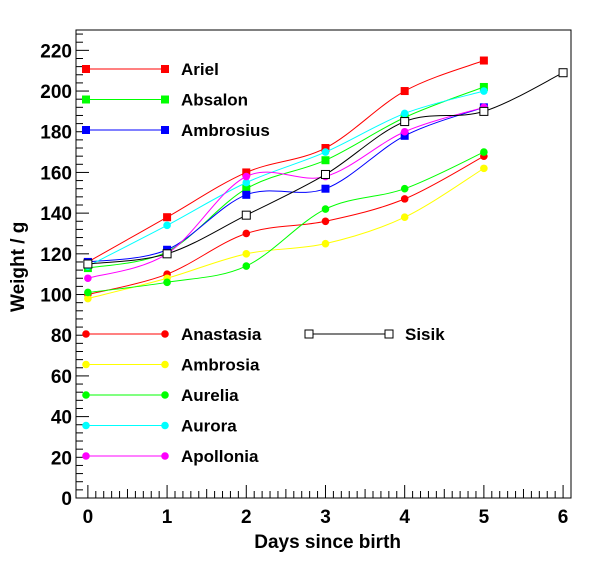 Image resolution: width=596 pixels, height=572 pixels. What do you see at coordinates (214, 100) in the screenshot?
I see `legend-label-absalon: Absalon` at bounding box center [214, 100].